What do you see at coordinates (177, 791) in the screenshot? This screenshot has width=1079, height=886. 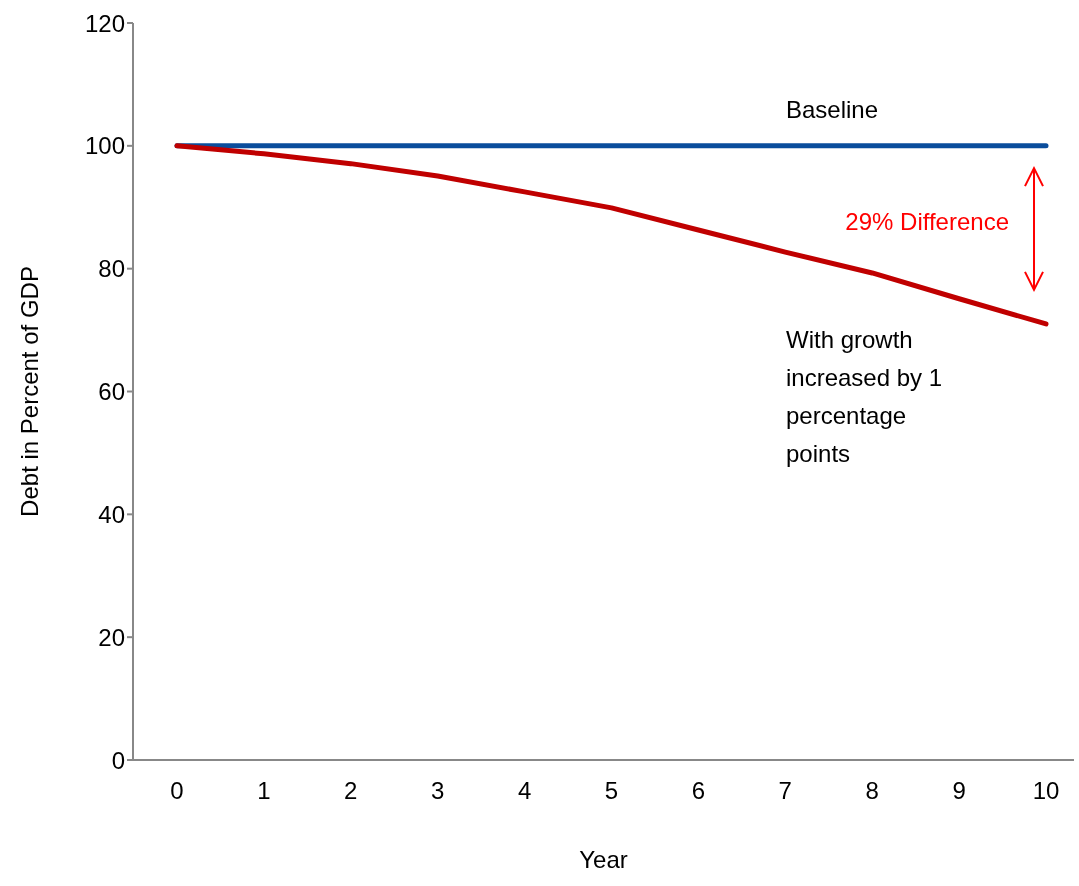 I see `x-tick-label: 0` at bounding box center [177, 791].